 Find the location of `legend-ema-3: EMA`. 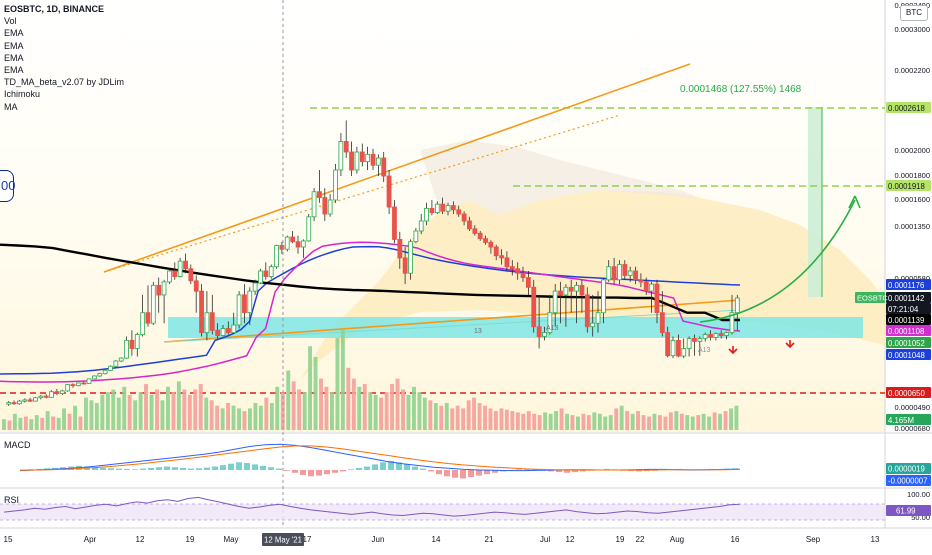

legend-ema-3: EMA is located at coordinates (14, 57).